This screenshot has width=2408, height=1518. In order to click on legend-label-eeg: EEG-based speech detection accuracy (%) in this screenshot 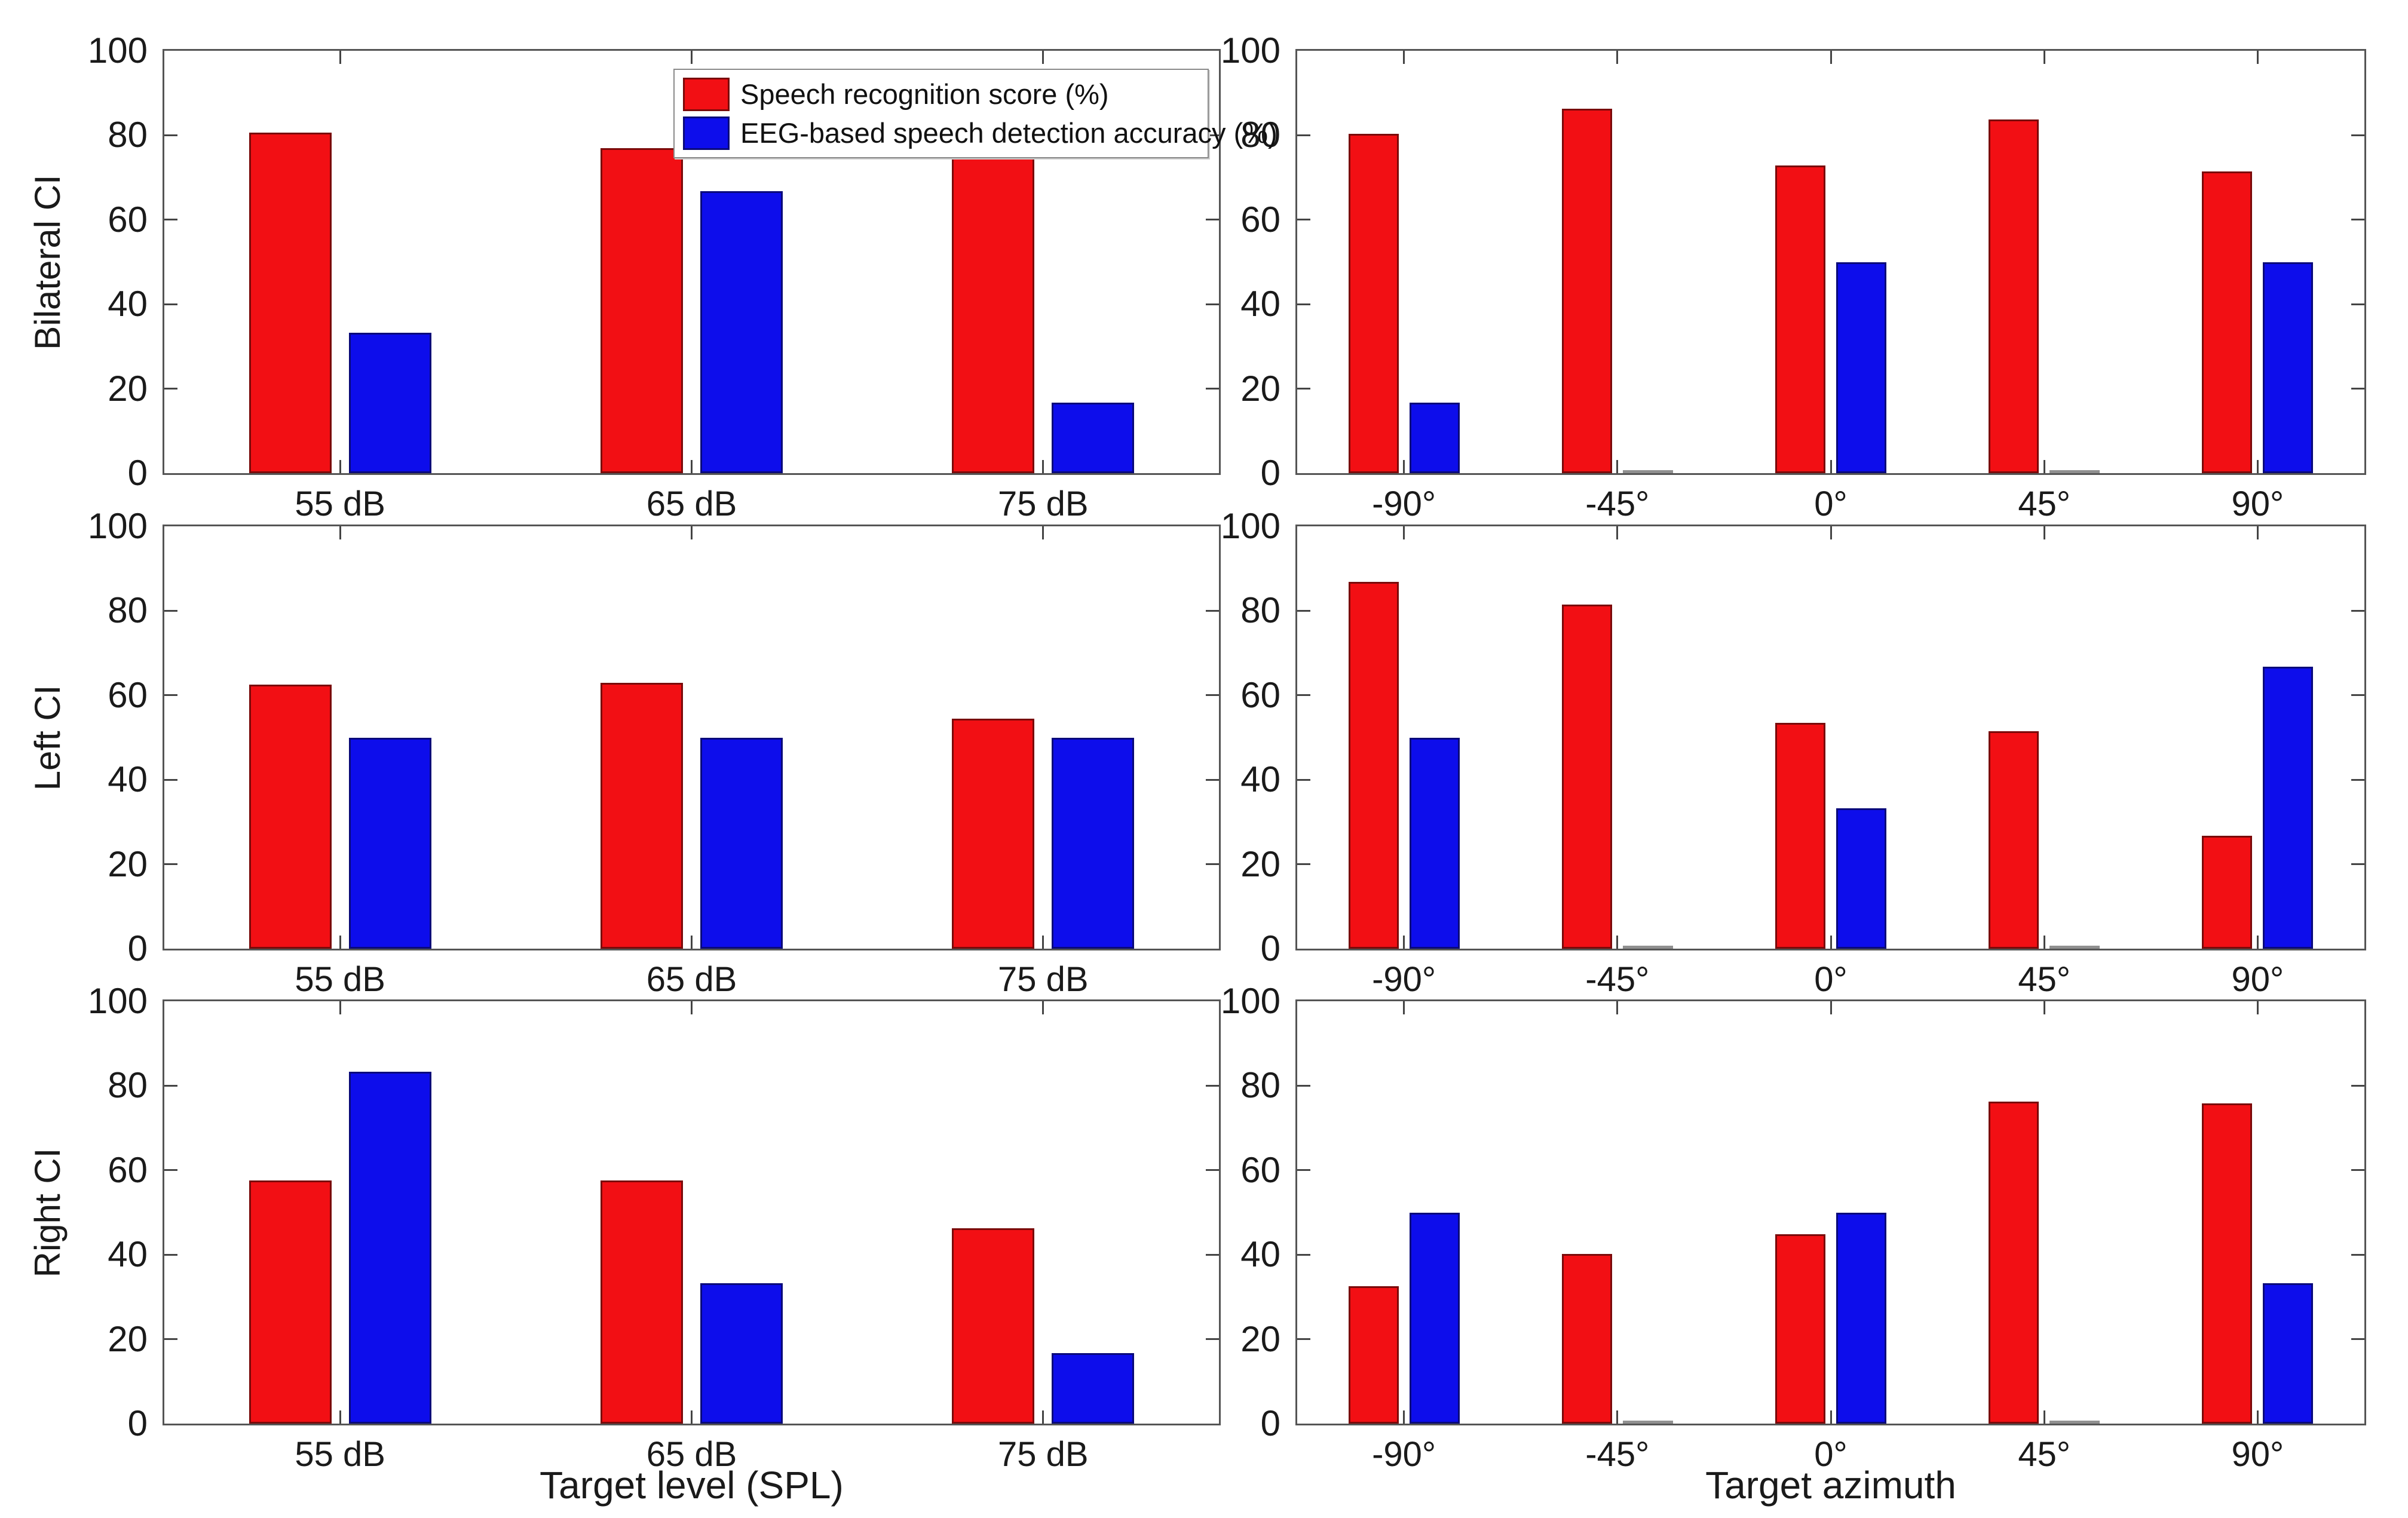, I will do `click(1008, 132)`.